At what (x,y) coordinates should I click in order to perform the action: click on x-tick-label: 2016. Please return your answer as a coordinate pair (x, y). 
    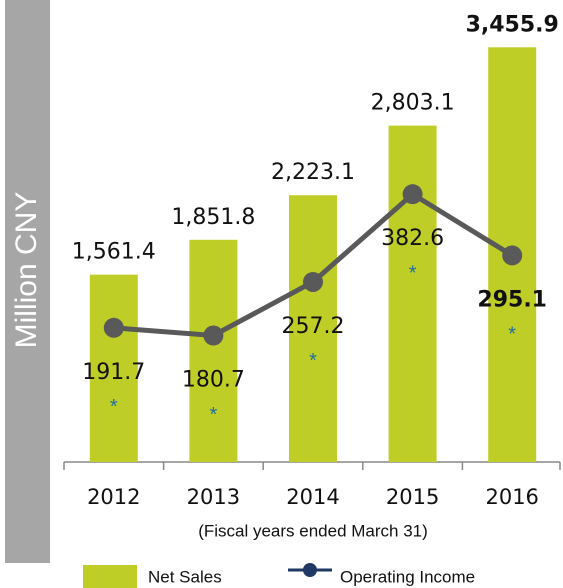
    Looking at the image, I should click on (511, 497).